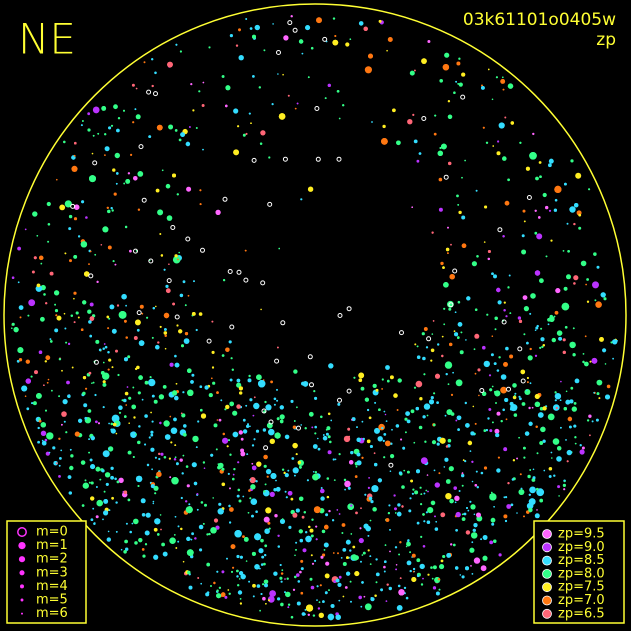  What do you see at coordinates (22, 600) in the screenshot?
I see `magnitude-marker` at bounding box center [22, 600].